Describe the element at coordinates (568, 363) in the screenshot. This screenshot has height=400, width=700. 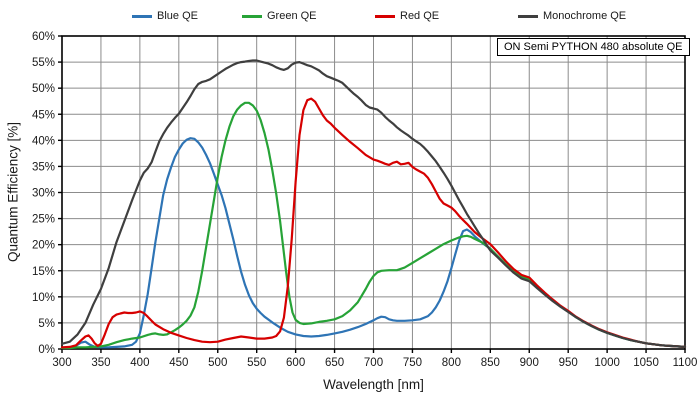
I see `x-tick-label: 950` at that location.